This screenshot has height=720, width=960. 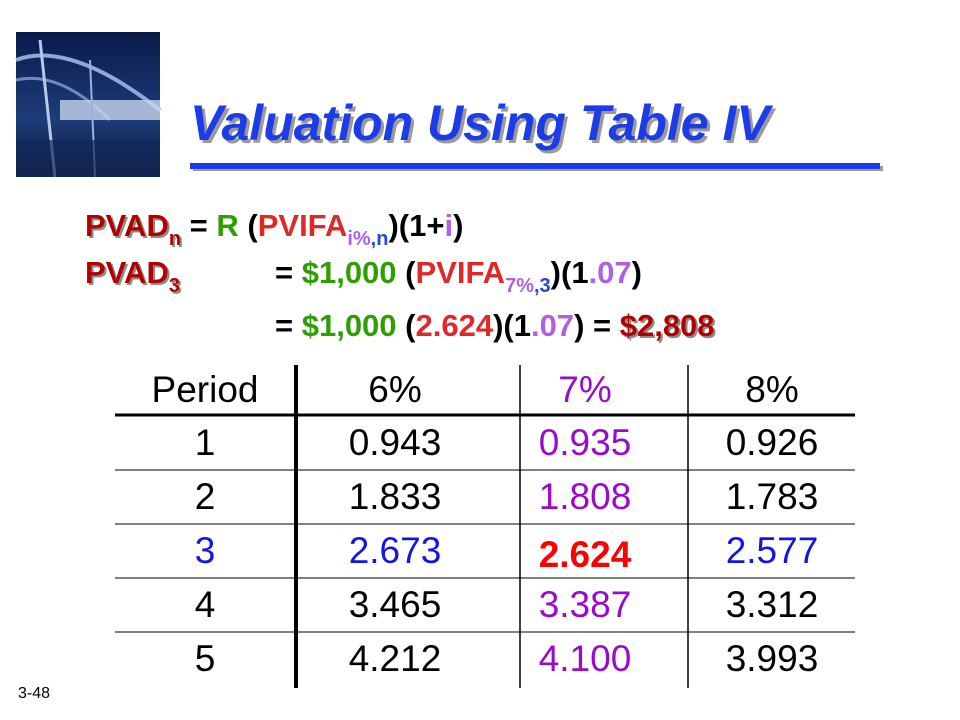 I want to click on table-cell: 1, so click(x=205, y=442).